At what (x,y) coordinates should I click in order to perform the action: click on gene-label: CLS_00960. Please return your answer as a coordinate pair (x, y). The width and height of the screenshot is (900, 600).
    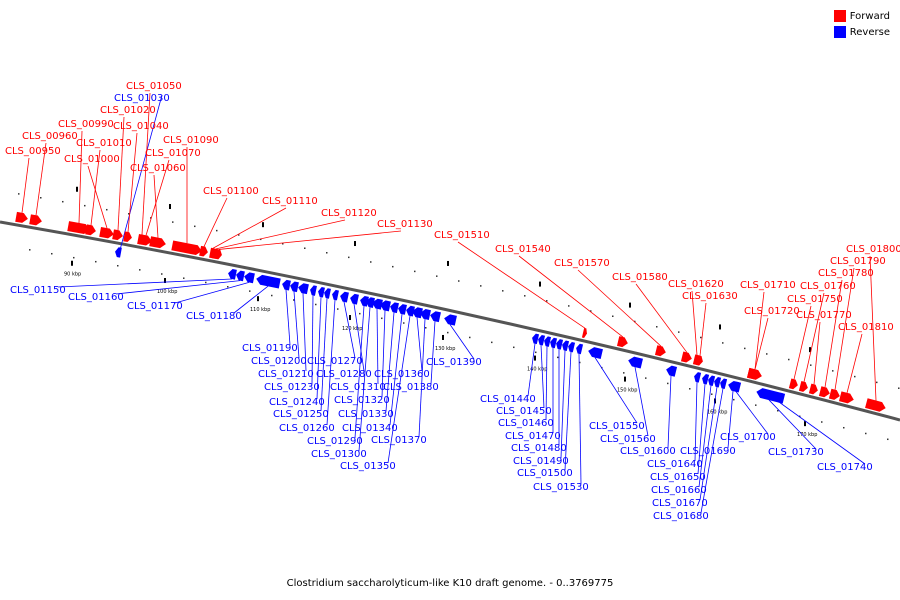
    Looking at the image, I should click on (50, 136).